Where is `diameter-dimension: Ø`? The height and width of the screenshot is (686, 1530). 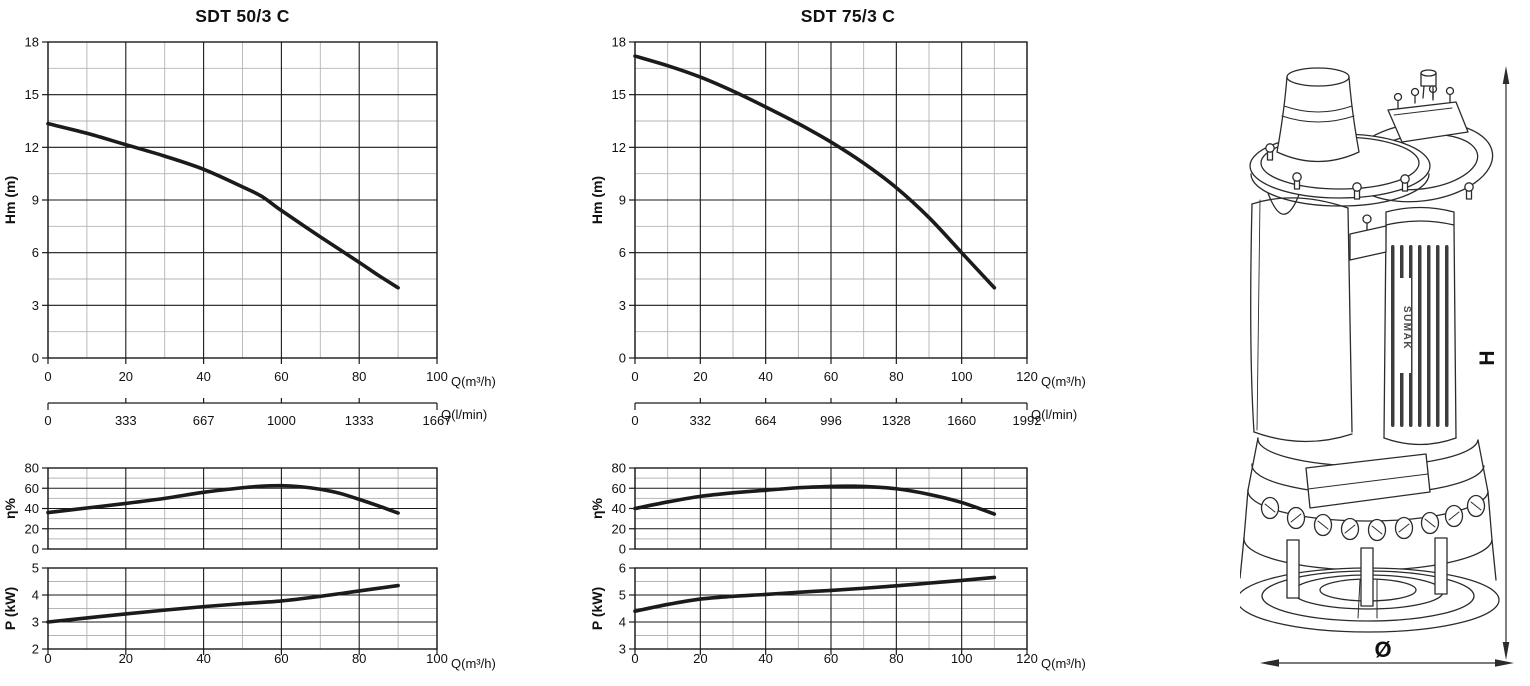
diameter-dimension: Ø is located at coordinates (1387, 652).